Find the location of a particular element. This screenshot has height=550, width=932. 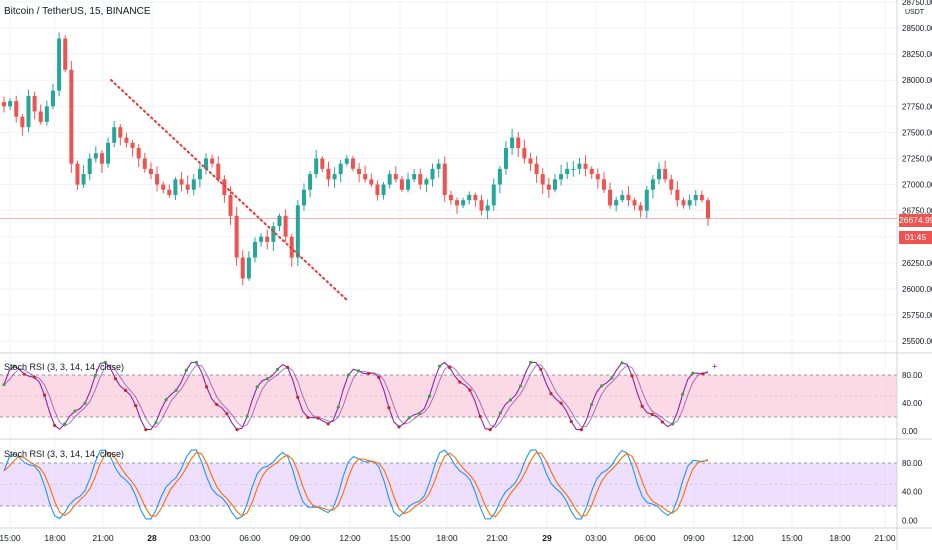

time-label: 03:00 is located at coordinates (596, 538).